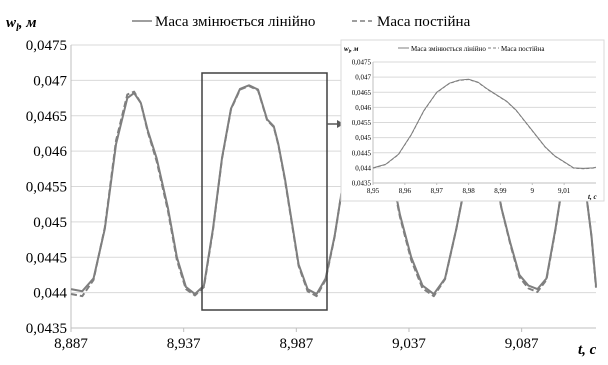 This screenshot has width=608, height=365. Describe the element at coordinates (235, 22) in the screenshot. I see `legend-label-linear: Маса змінюється лінійно` at that location.